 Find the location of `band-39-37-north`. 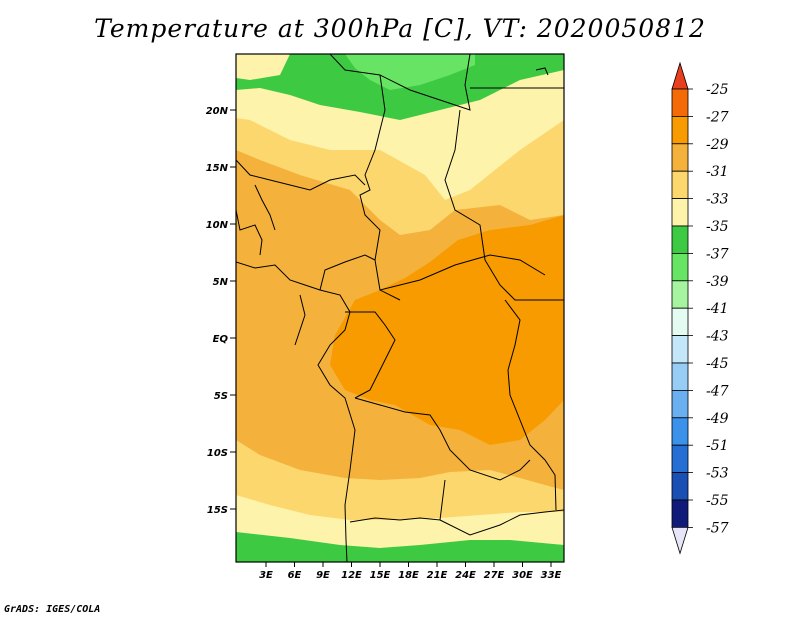

band-39-37-north is located at coordinates (410, 72).